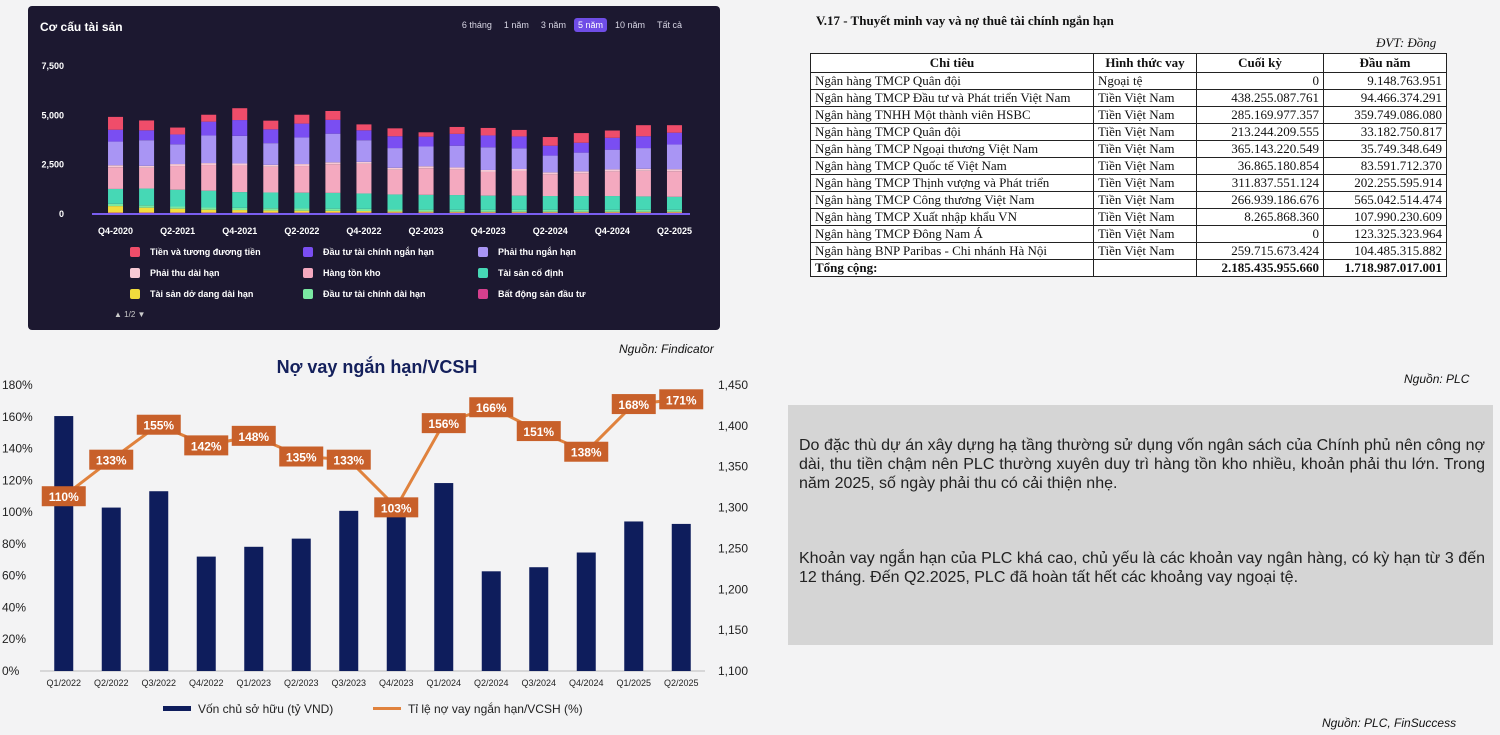 This screenshot has height=735, width=1500. I want to click on asset-chart-title: Cơ cấu tài sản, so click(81, 27).